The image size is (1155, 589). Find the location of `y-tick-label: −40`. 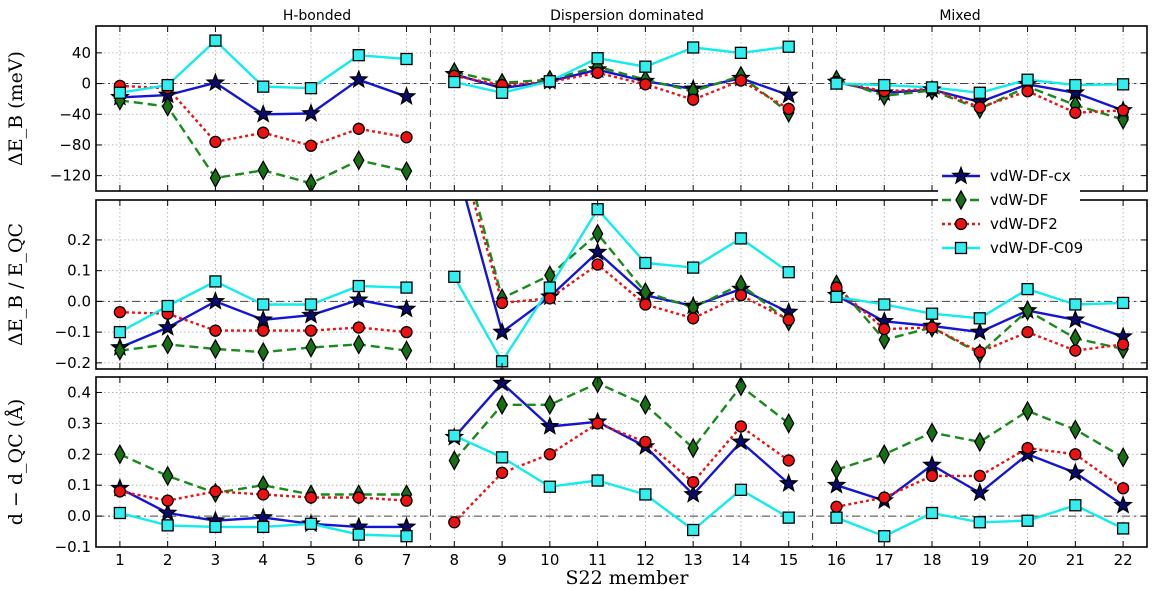

y-tick-label: −40 is located at coordinates (75, 114).